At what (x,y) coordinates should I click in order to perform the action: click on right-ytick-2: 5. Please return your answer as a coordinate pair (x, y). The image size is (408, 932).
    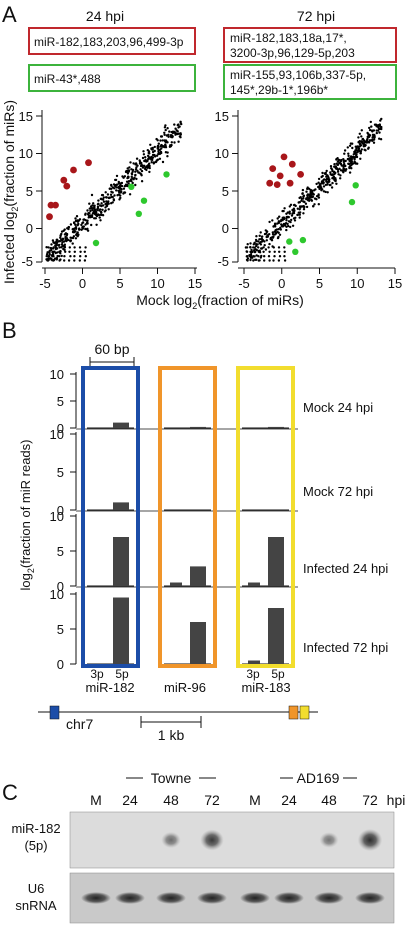
    Looking at the image, I should click on (225, 191).